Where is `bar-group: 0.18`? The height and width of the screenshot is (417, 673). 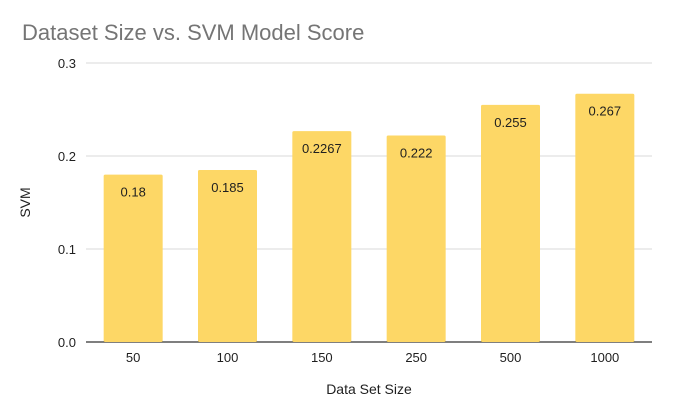
bar-group: 0.18 is located at coordinates (133, 258).